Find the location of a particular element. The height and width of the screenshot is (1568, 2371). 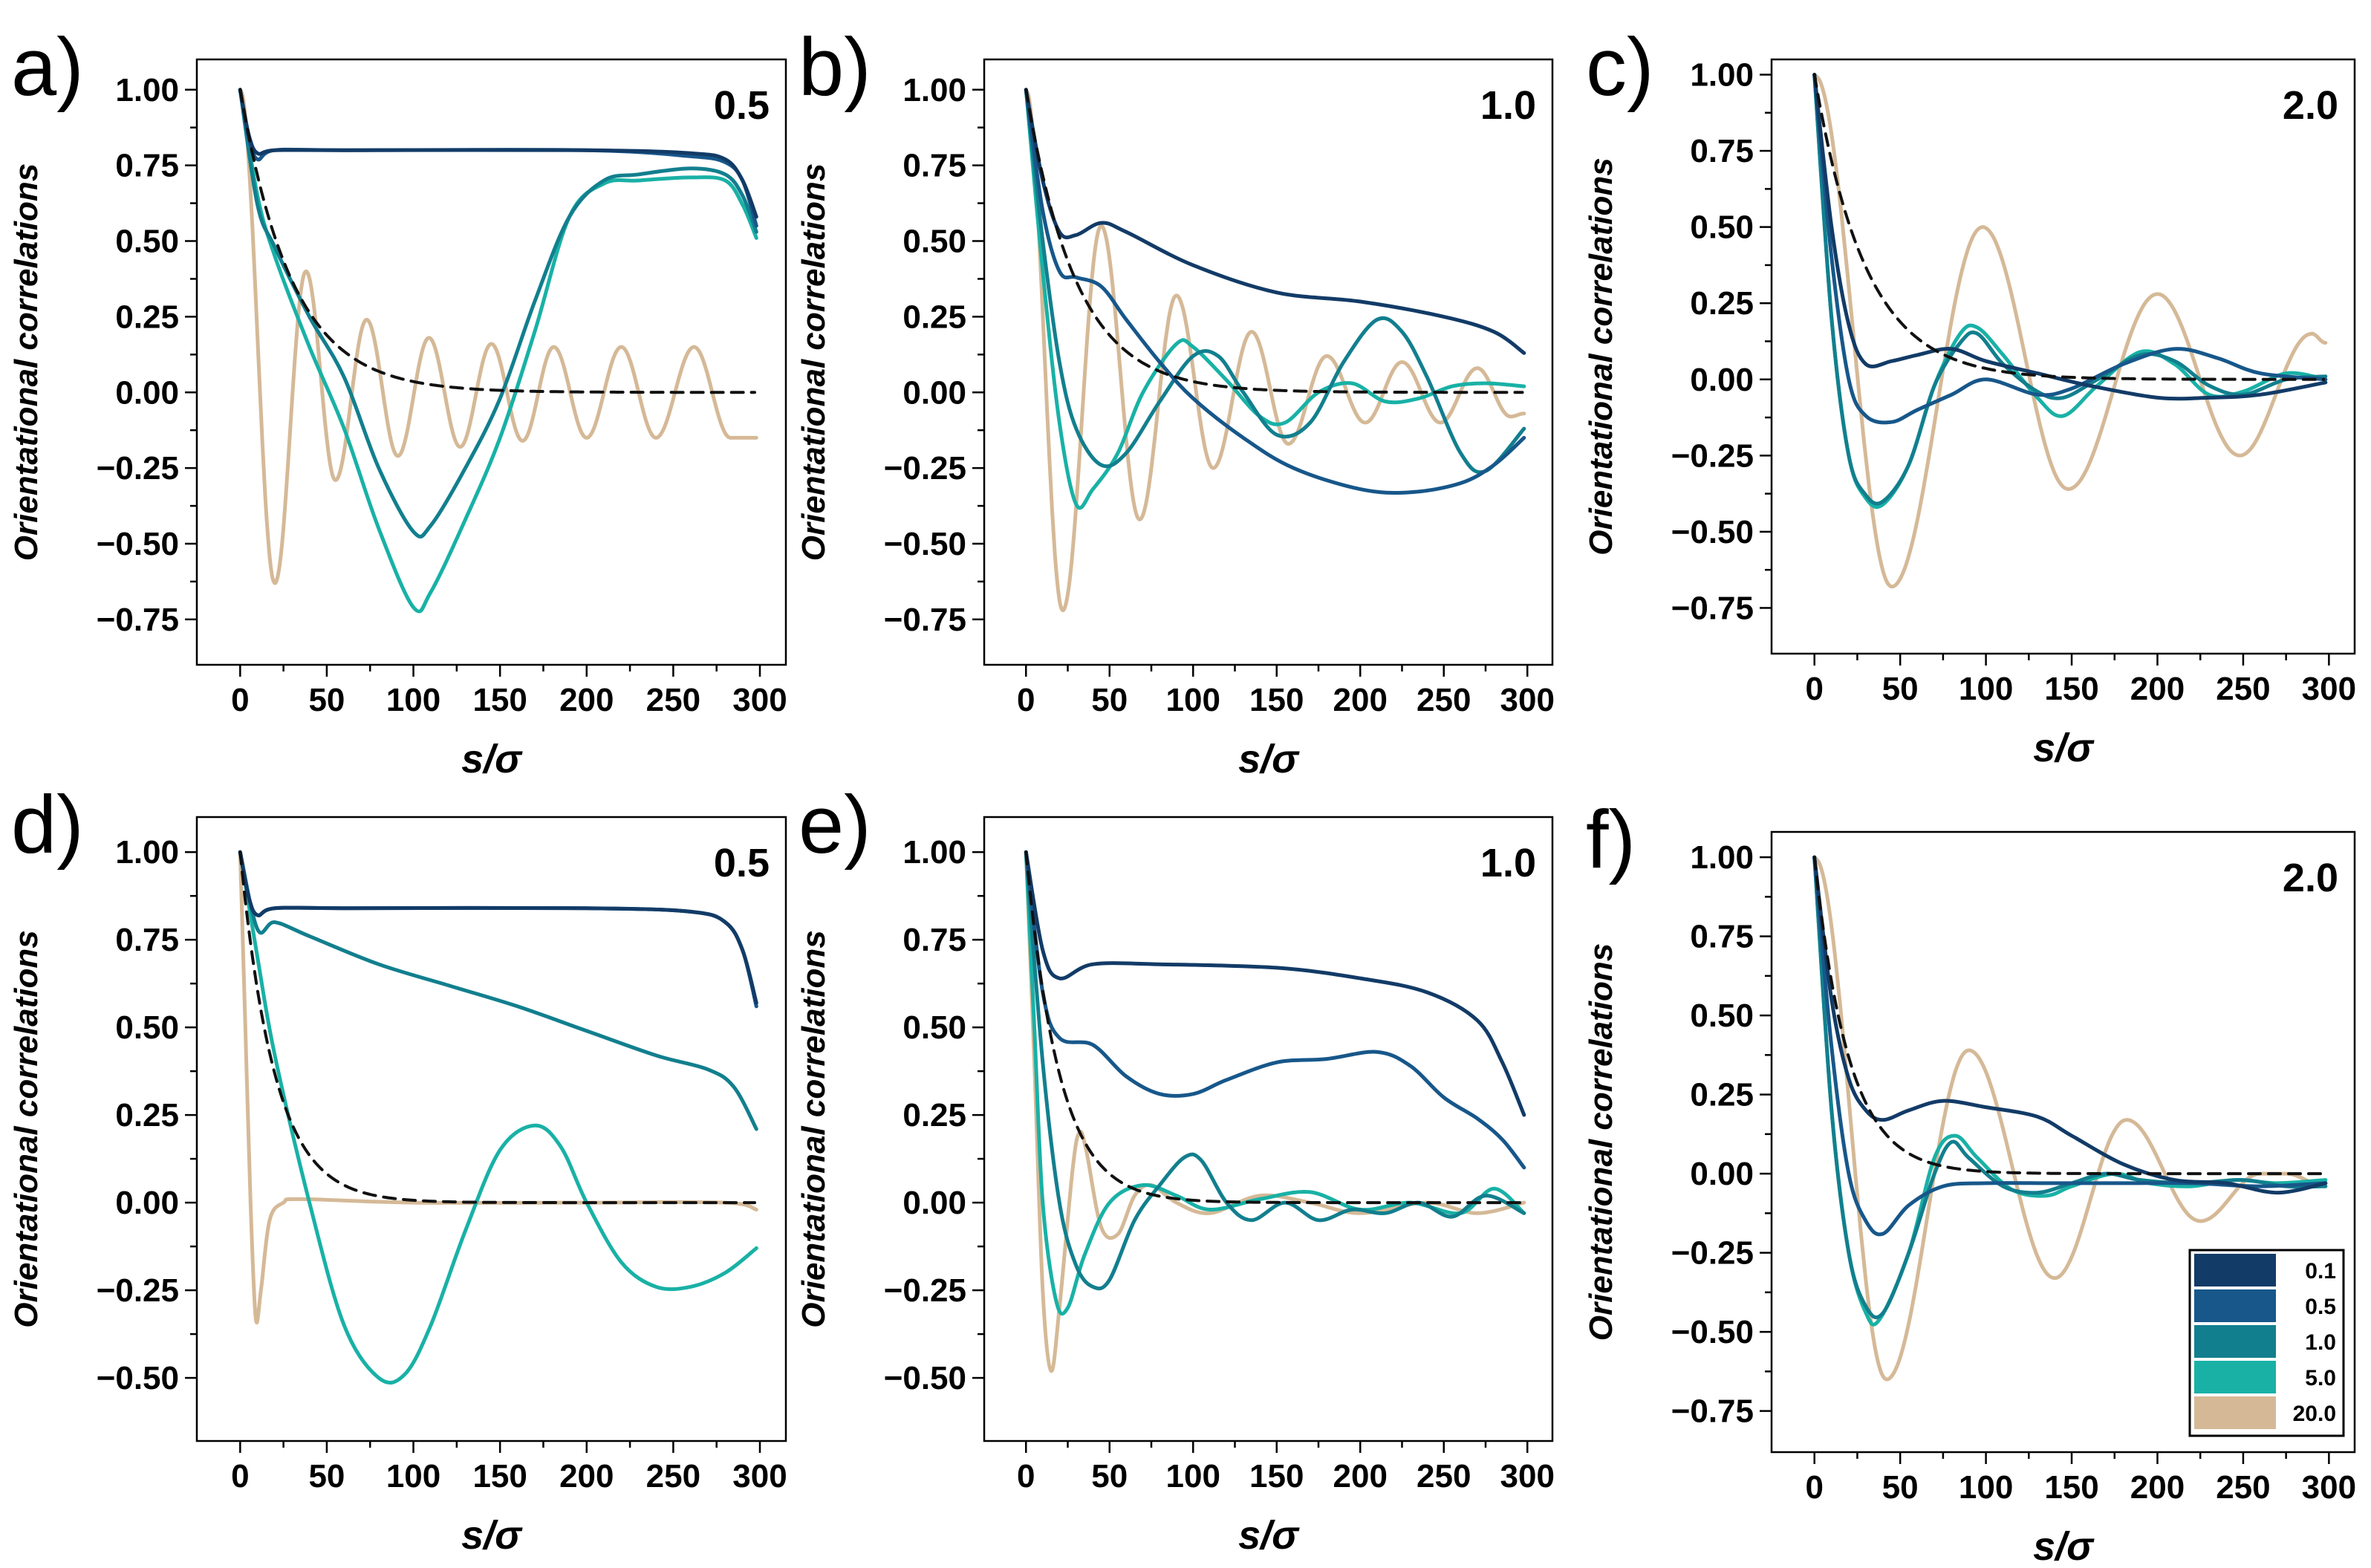

panel-annotation: 2.0 is located at coordinates (2310, 878).